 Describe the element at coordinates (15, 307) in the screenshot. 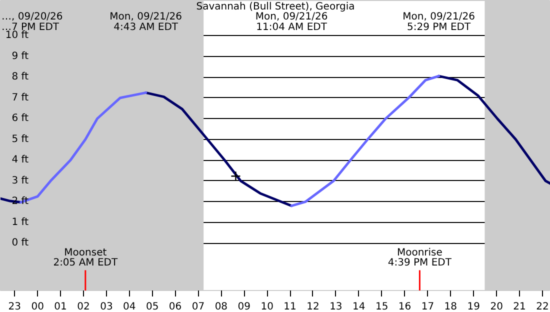

I see `x-tick-label: 23` at that location.